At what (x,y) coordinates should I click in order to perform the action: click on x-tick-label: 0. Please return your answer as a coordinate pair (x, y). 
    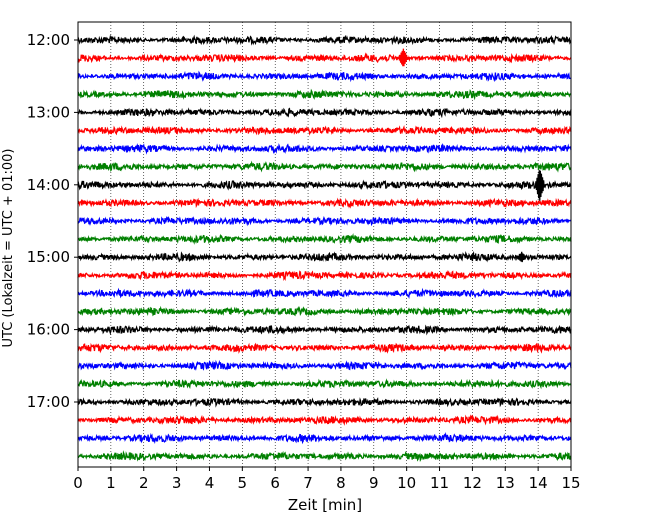
    Looking at the image, I should click on (78, 483).